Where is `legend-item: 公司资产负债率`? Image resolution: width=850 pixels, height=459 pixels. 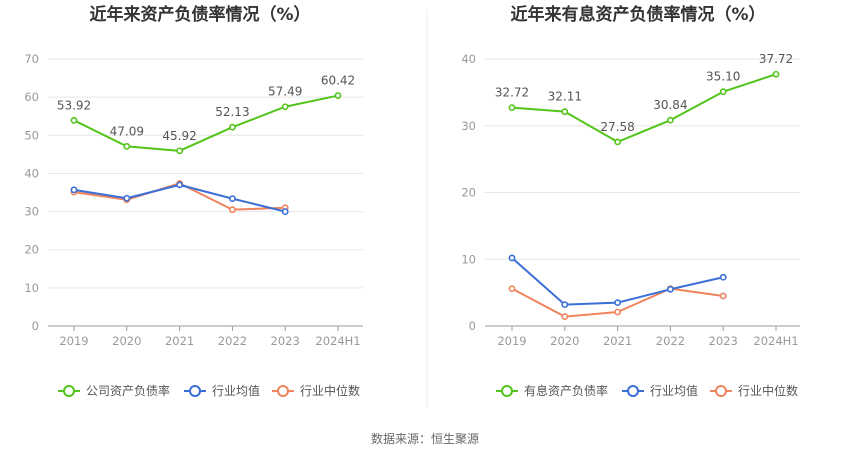 legend-item: 公司资产负债率 is located at coordinates (114, 390).